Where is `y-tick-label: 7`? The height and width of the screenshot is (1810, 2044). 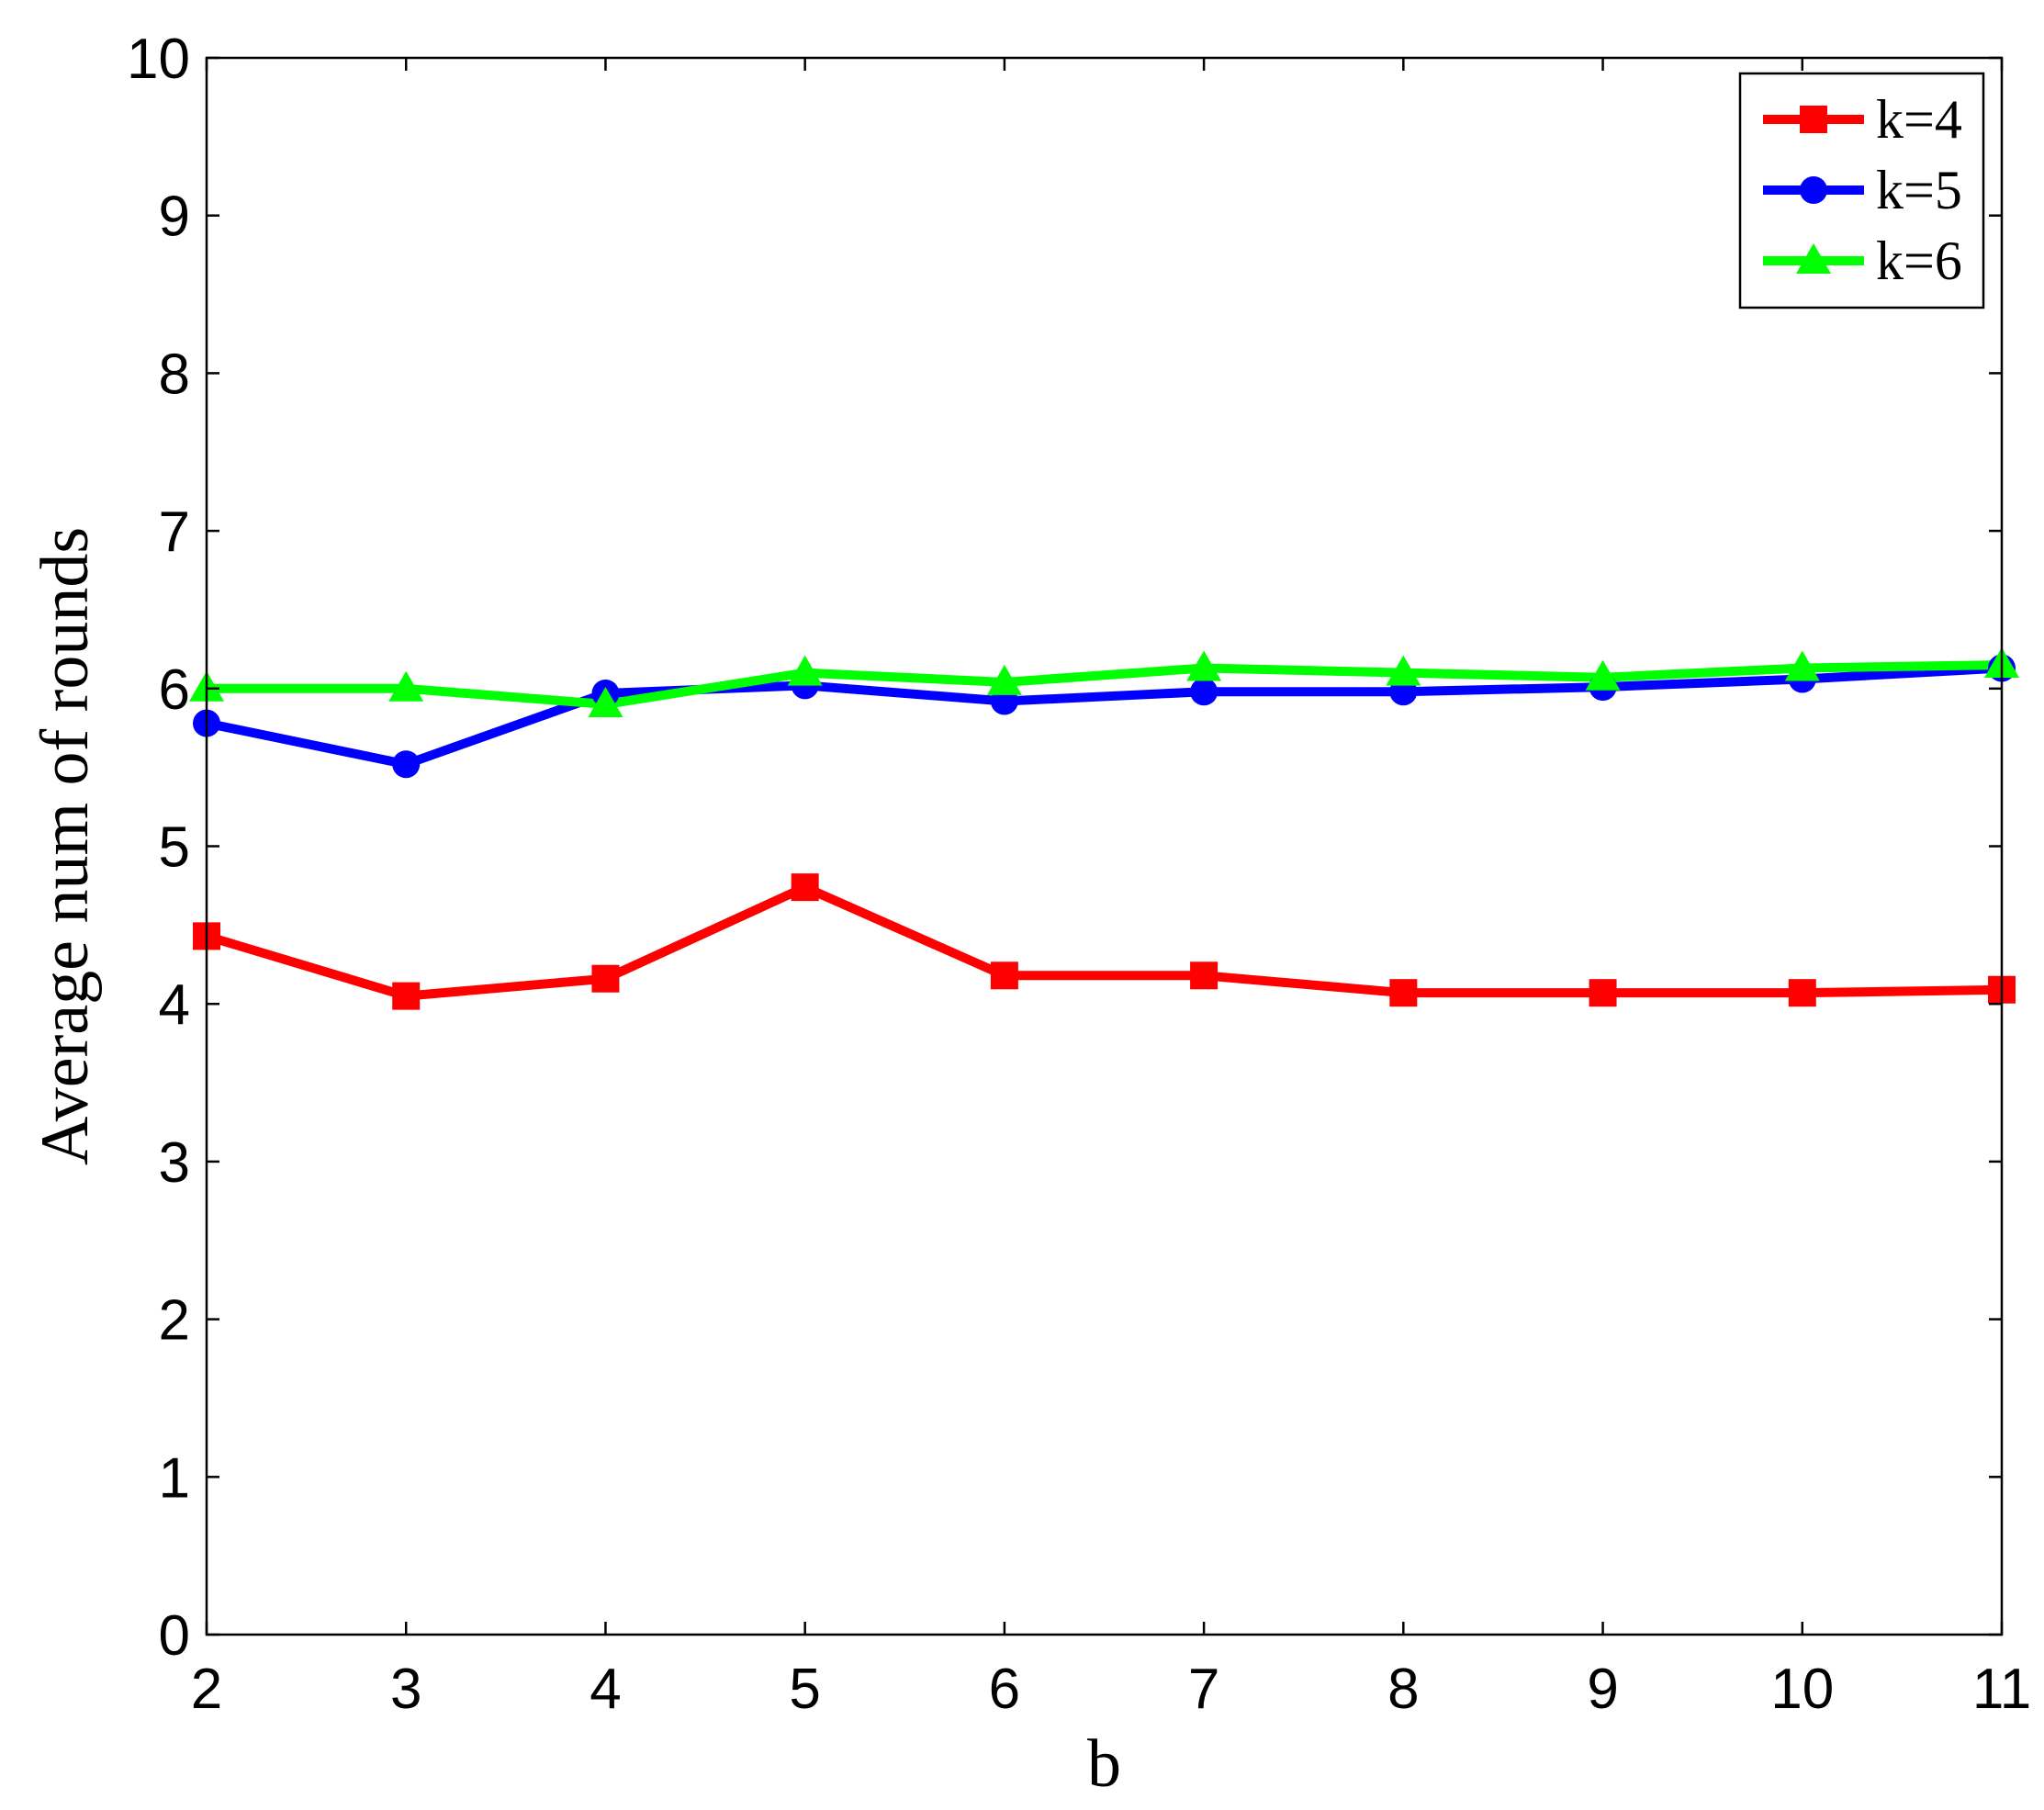
y-tick-label: 7 is located at coordinates (174, 532).